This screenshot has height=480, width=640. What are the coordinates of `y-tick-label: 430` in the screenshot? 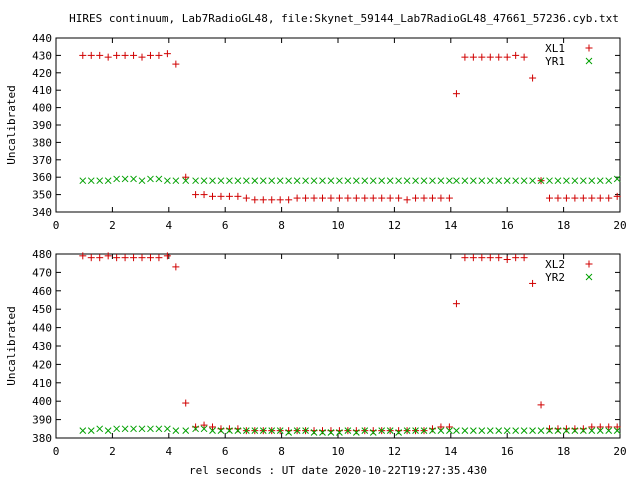 It's located at (42, 346).